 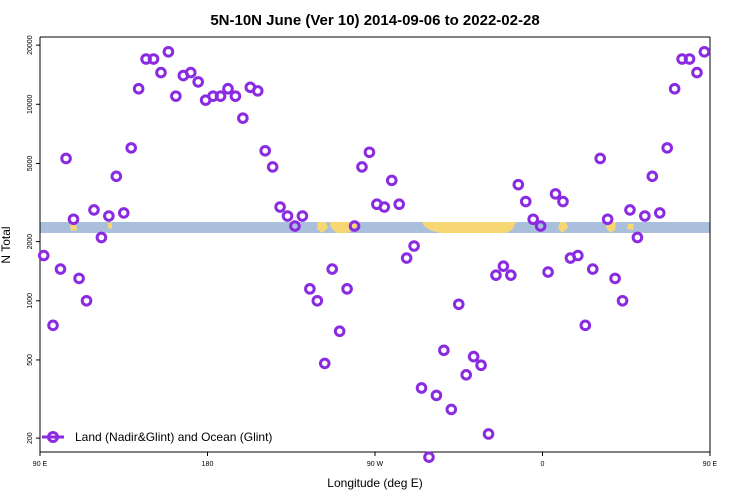 What do you see at coordinates (30, 104) in the screenshot?
I see `y-tick-label: 10000` at bounding box center [30, 104].